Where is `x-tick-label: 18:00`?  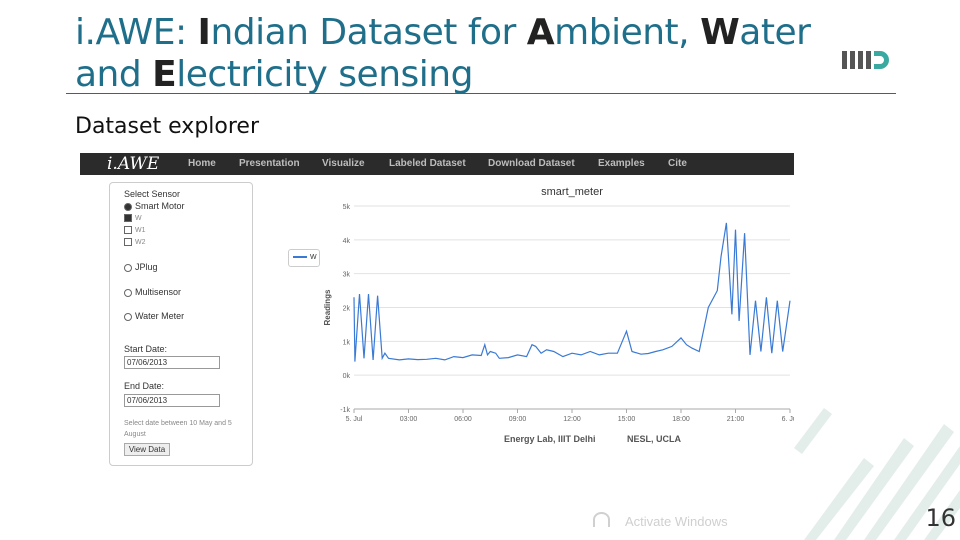
x-tick-label: 18:00 is located at coordinates (681, 419).